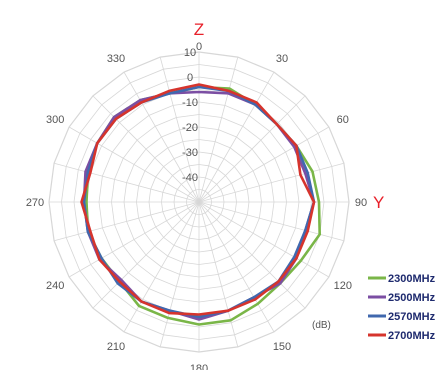 The width and height of the screenshot is (448, 370). Describe the element at coordinates (343, 286) in the screenshot. I see `angle-tick-label: 120` at that location.